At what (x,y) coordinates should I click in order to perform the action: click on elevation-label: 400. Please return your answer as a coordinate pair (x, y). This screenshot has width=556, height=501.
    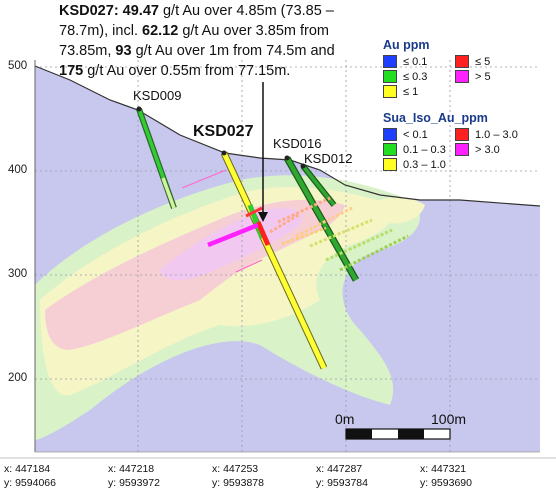
    Looking at the image, I should click on (18, 170).